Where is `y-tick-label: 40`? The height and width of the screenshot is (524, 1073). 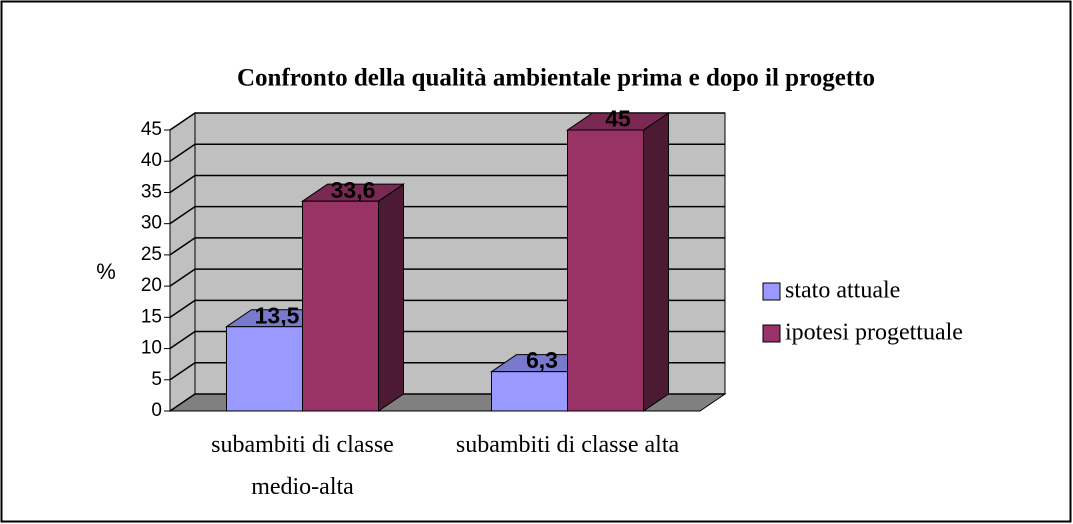
y-tick-label: 40 is located at coordinates (151, 160).